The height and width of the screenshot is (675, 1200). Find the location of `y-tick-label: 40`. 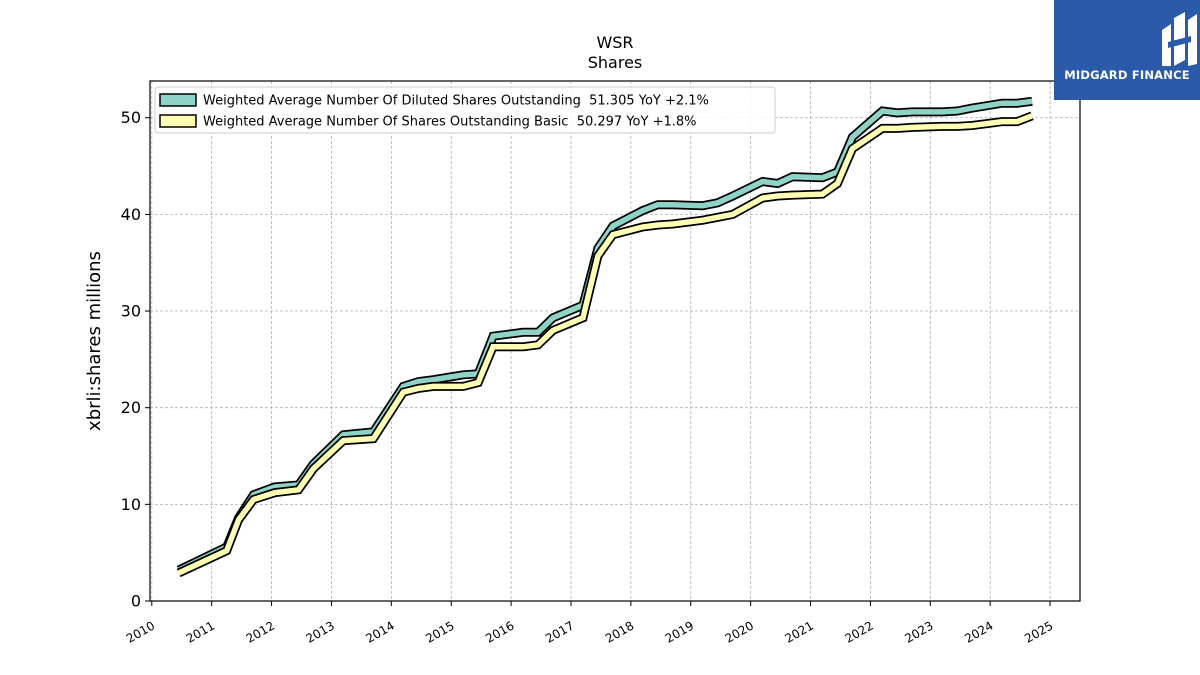

y-tick-label: 40 is located at coordinates (131, 214).